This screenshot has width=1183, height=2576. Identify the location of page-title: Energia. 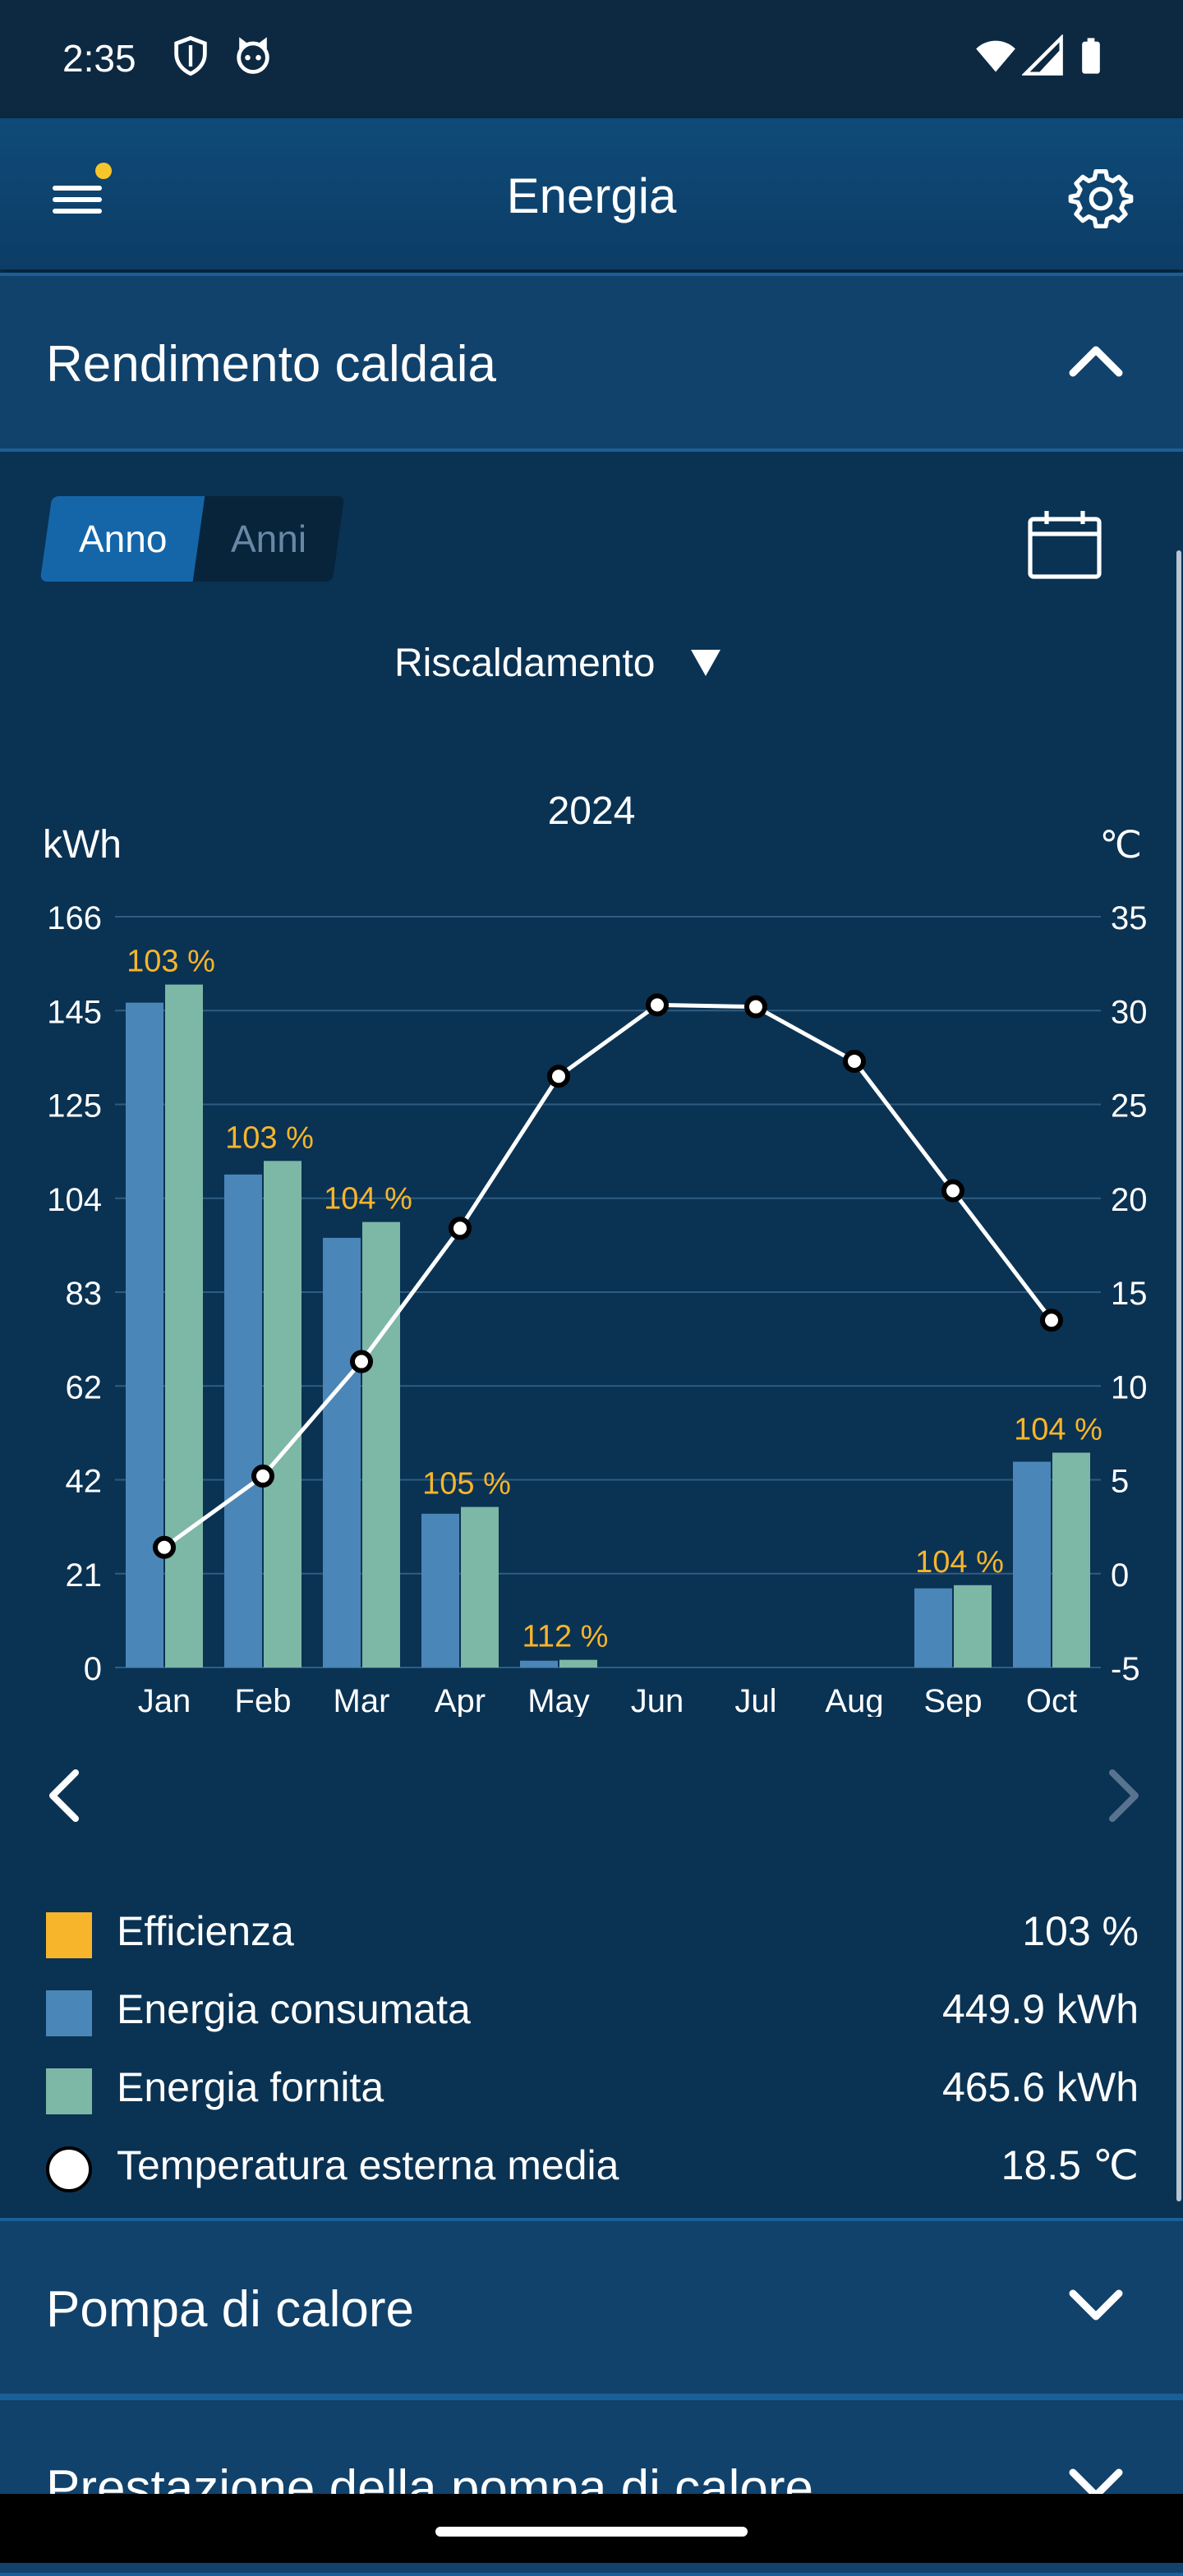
(591, 196).